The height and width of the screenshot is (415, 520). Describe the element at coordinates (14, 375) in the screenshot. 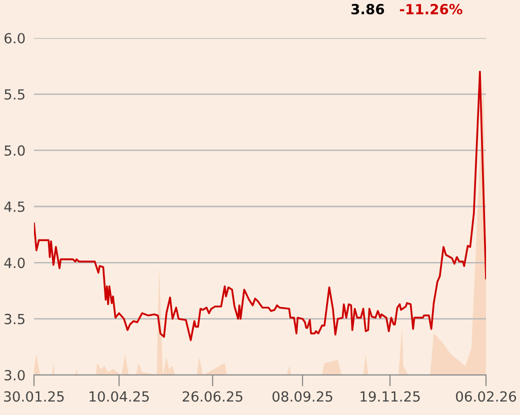

I see `y-tick-label: 3.0` at that location.